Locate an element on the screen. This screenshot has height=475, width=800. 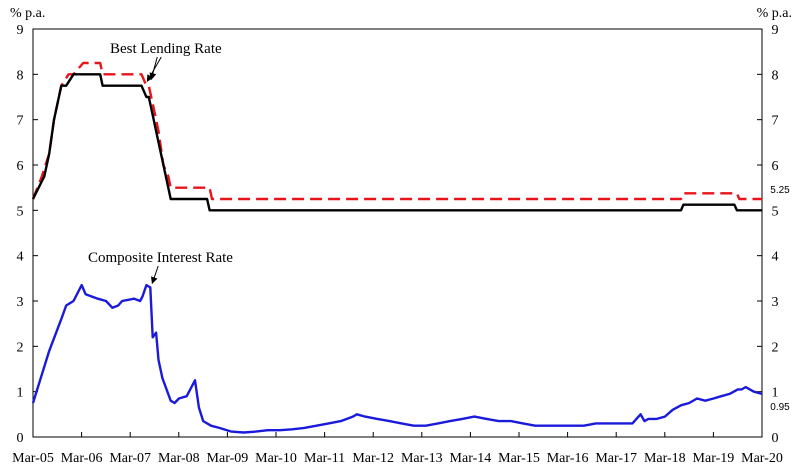
y-tick-label-right: 9 is located at coordinates (775, 30).